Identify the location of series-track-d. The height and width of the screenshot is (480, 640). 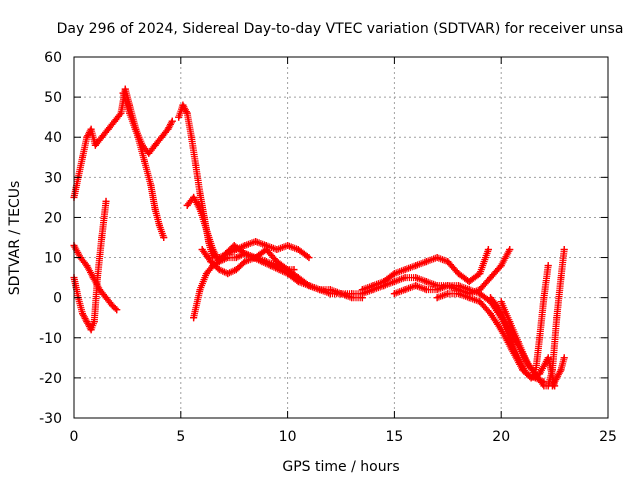
(143, 165).